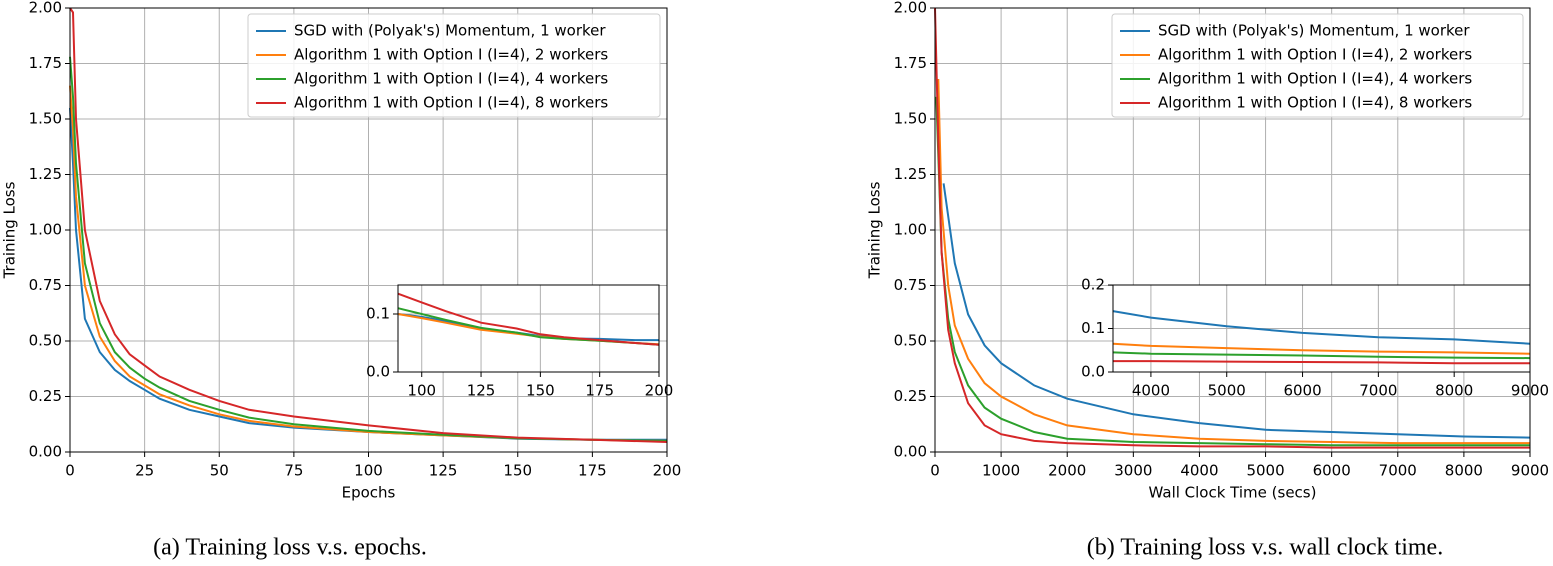 Image resolution: width=1553 pixels, height=566 pixels. Describe the element at coordinates (1133, 471) in the screenshot. I see `x-tick-label: 3000` at that location.